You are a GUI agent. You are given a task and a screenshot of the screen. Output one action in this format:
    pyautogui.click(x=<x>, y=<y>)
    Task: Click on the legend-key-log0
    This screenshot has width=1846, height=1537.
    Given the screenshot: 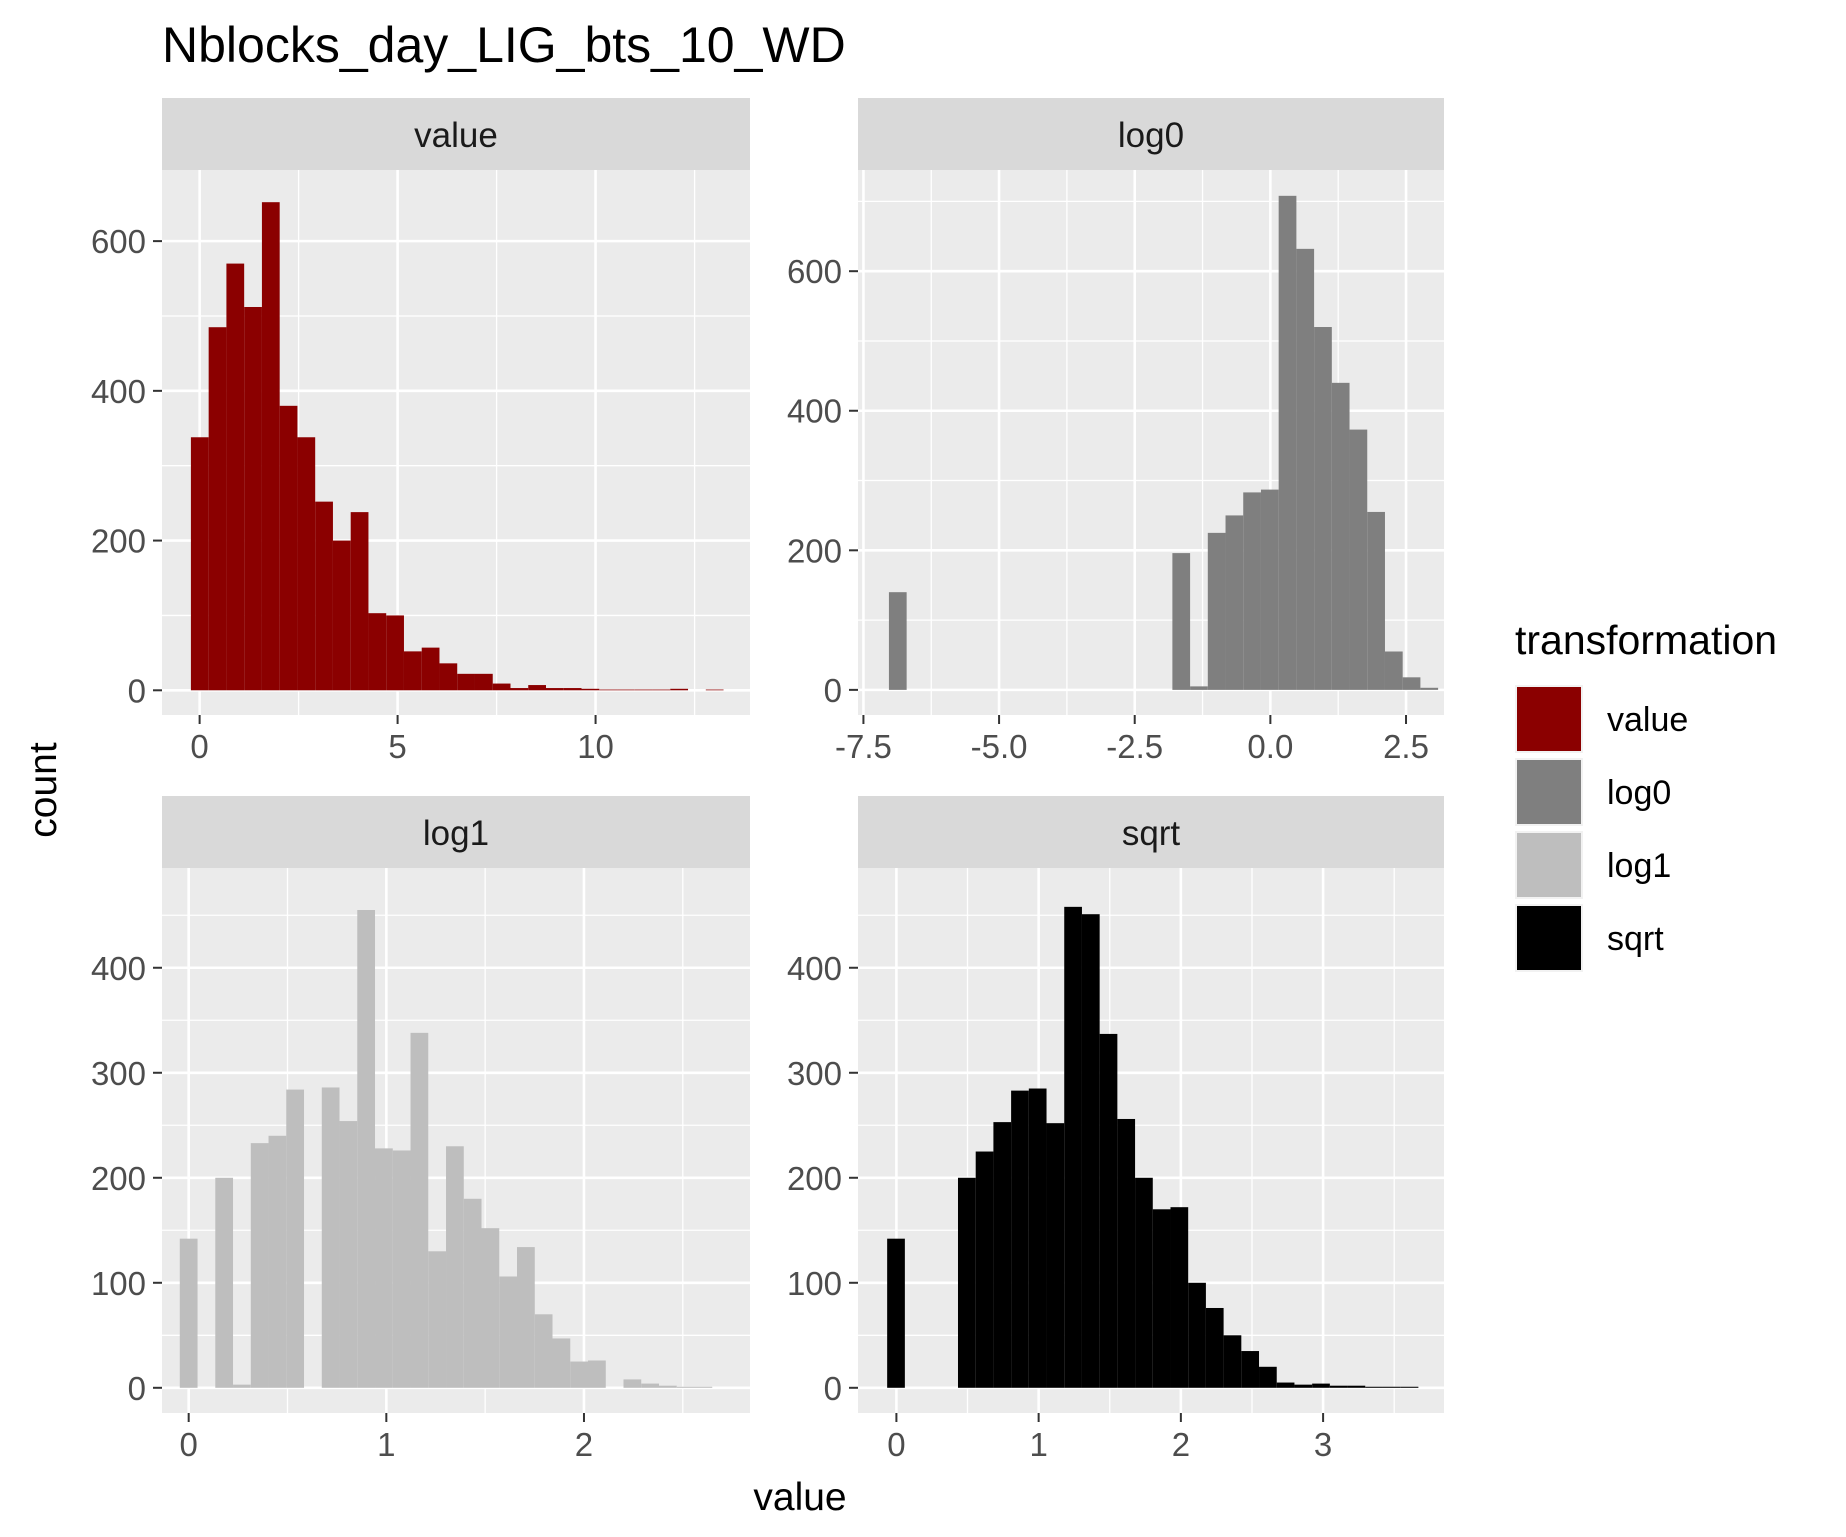 What is the action you would take?
    pyautogui.click(x=1549, y=792)
    